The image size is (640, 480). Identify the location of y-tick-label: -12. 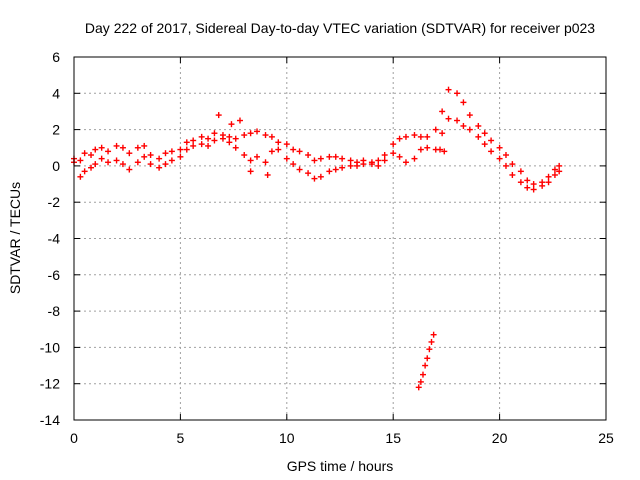
(50, 384).